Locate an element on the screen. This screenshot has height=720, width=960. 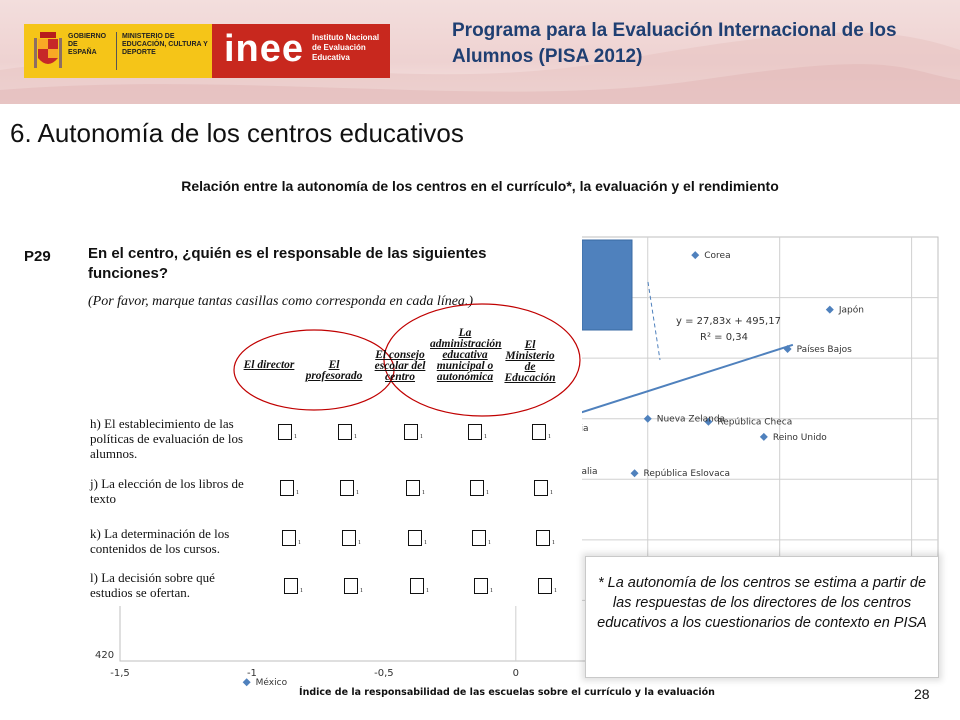
row-label-j: j) La elección de los libros de texto is located at coordinates (167, 491).